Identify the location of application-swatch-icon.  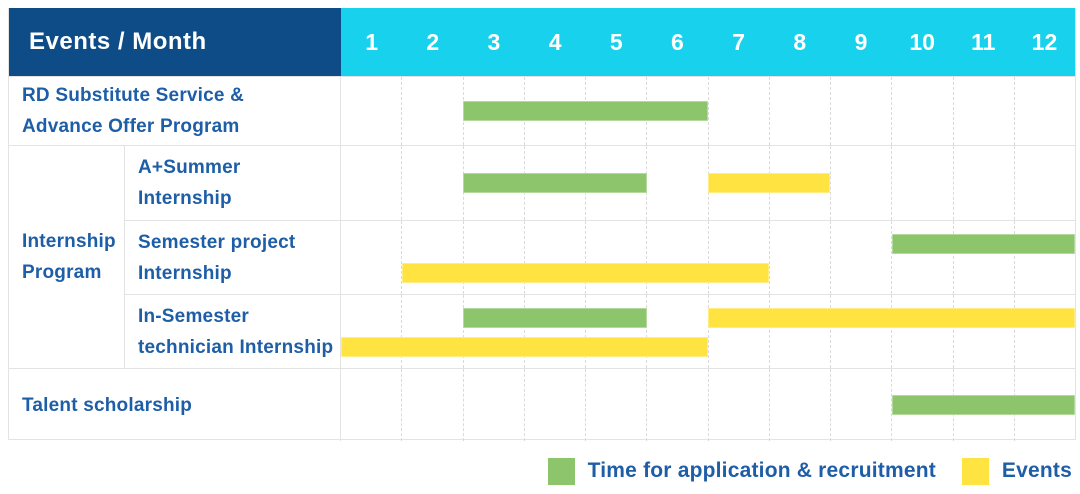
(561, 471).